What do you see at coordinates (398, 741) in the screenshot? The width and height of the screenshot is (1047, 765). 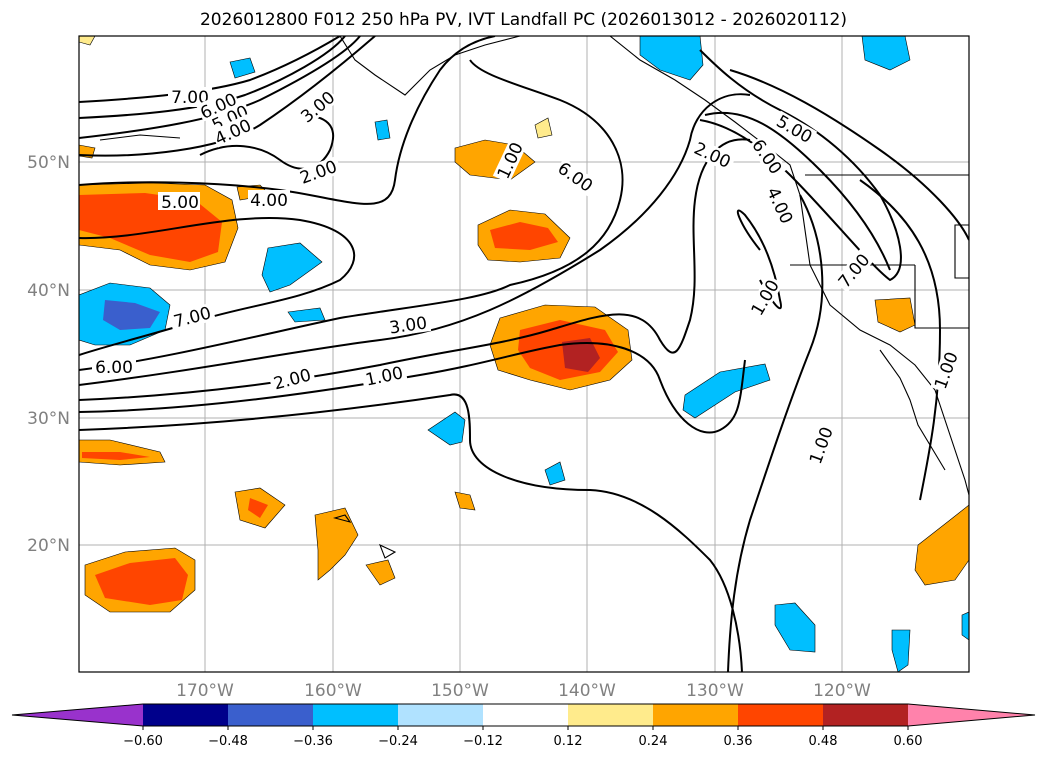 I see `colorbar-tick-label: −0.24` at bounding box center [398, 741].